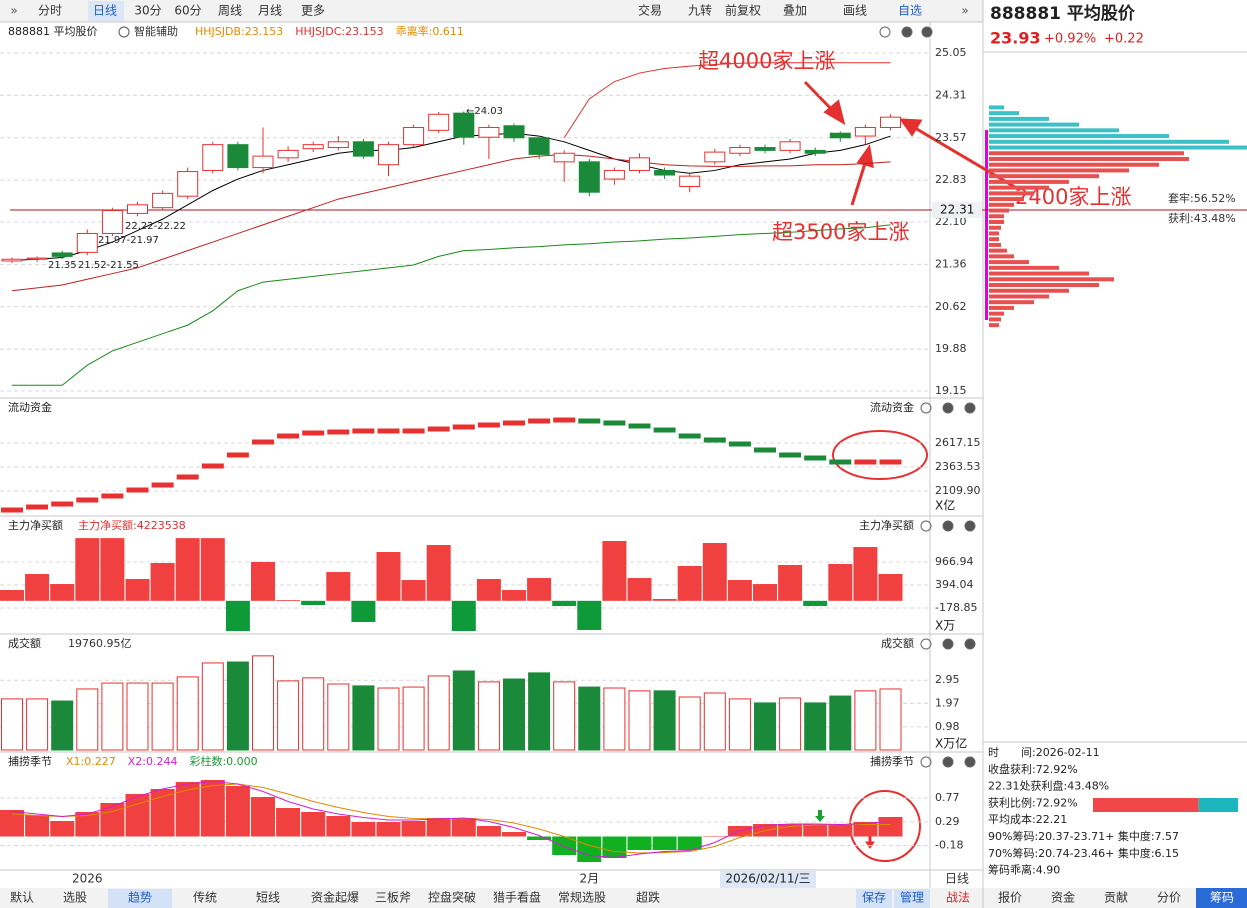 The image size is (1247, 908). Describe the element at coordinates (124, 32) in the screenshot. I see `assist-icon` at that location.